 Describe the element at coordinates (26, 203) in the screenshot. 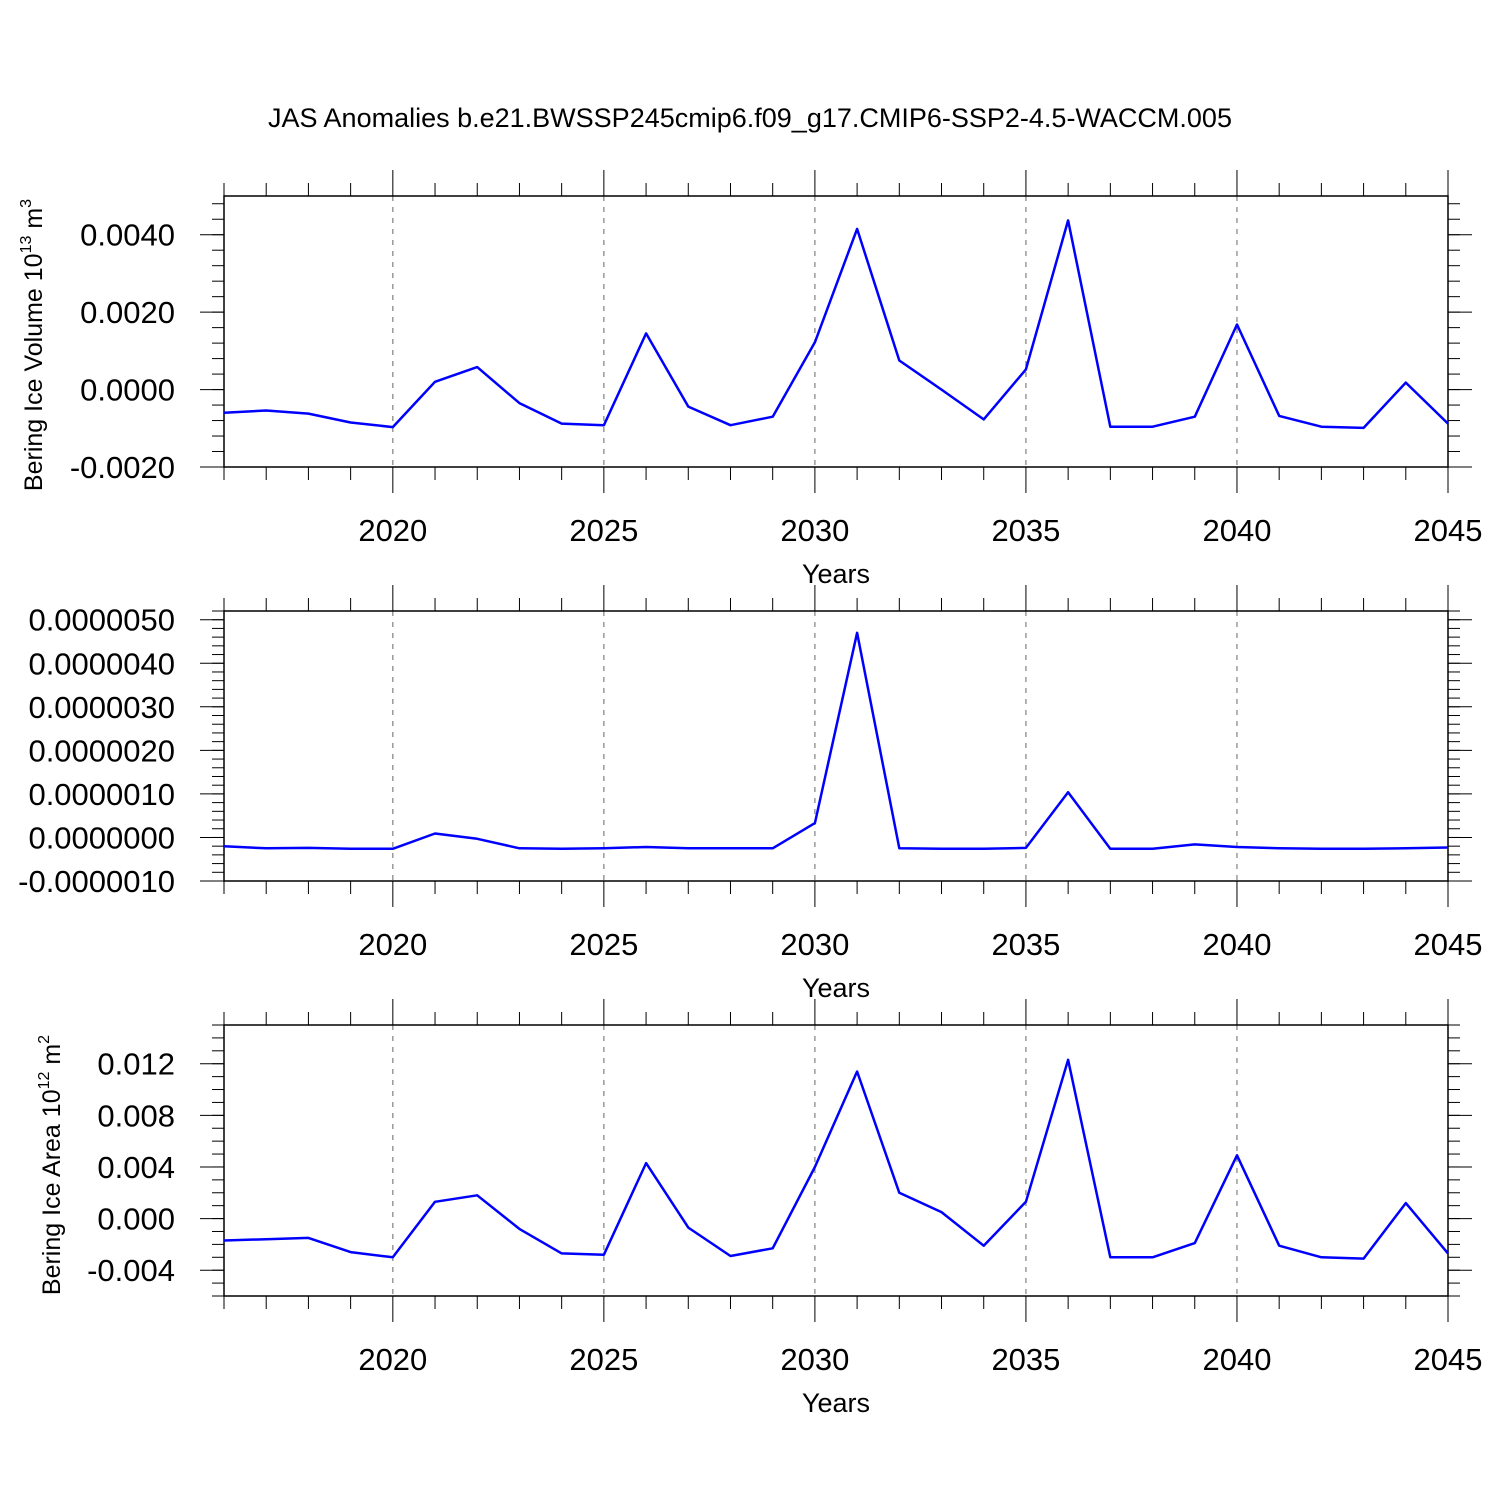

I see `y-axis-label-part: 3` at that location.